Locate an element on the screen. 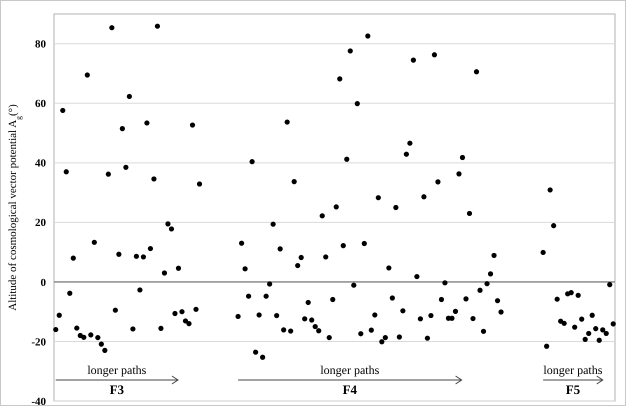 The height and width of the screenshot is (406, 626). y-tick-label: 0 is located at coordinates (43, 282).